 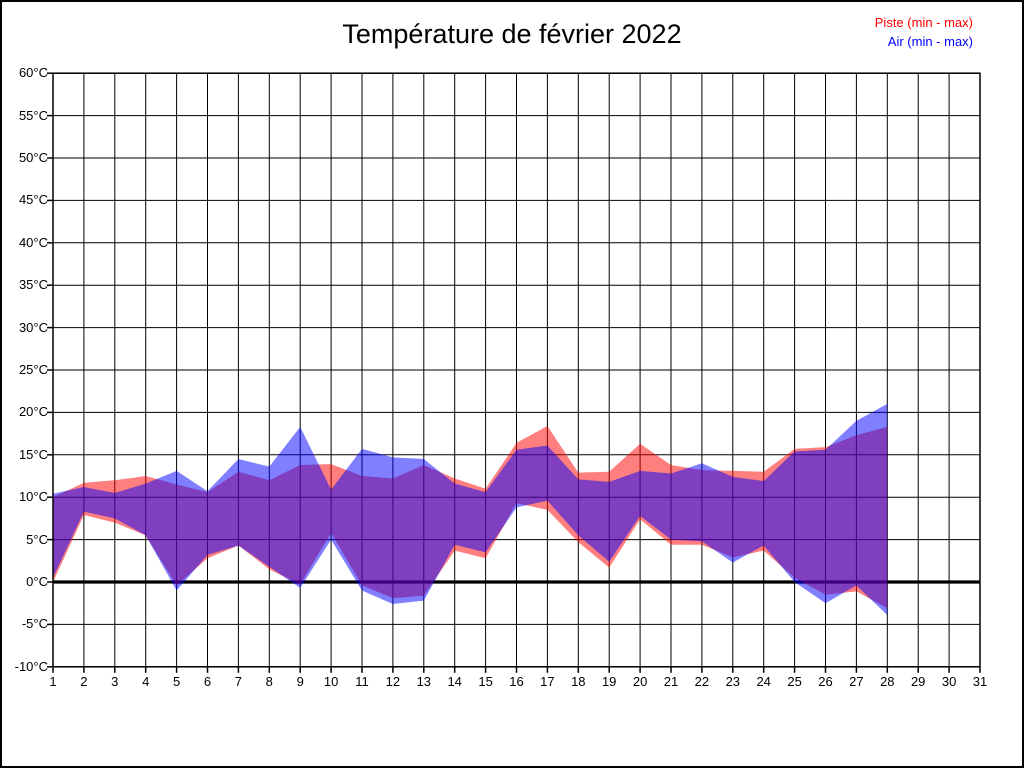 I want to click on y-tick-label: 30°C, so click(x=33, y=327).